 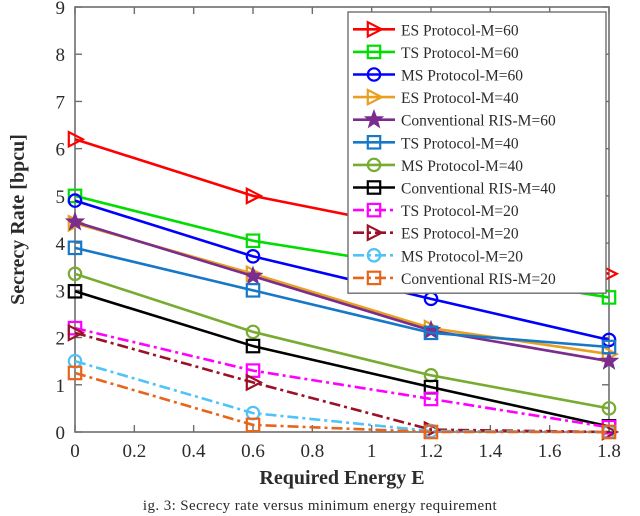 I want to click on y-tick-label: 5, so click(x=61, y=197).